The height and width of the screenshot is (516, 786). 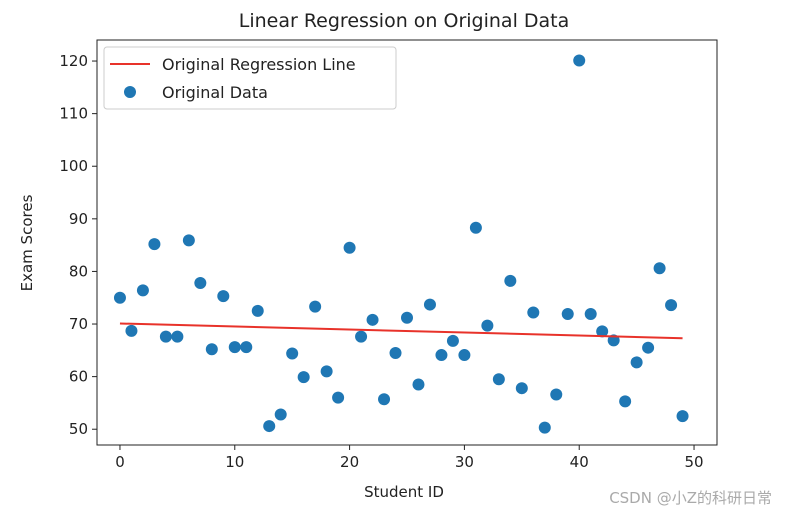 I want to click on y-tick-label: 100, so click(x=73, y=166).